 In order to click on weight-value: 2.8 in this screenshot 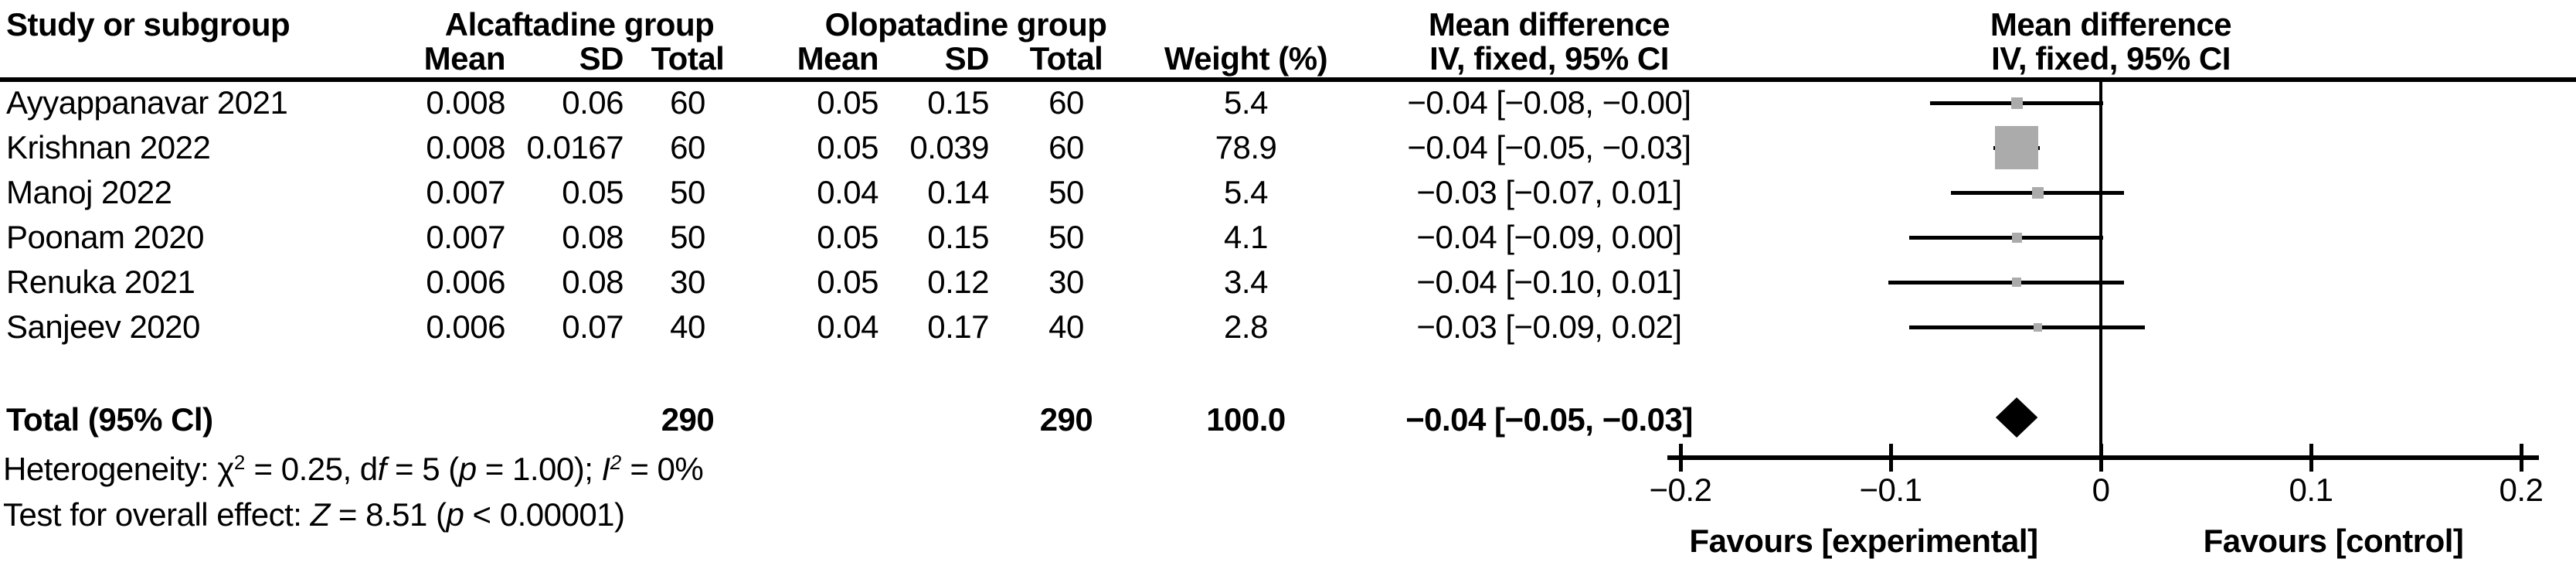, I will do `click(1246, 326)`.